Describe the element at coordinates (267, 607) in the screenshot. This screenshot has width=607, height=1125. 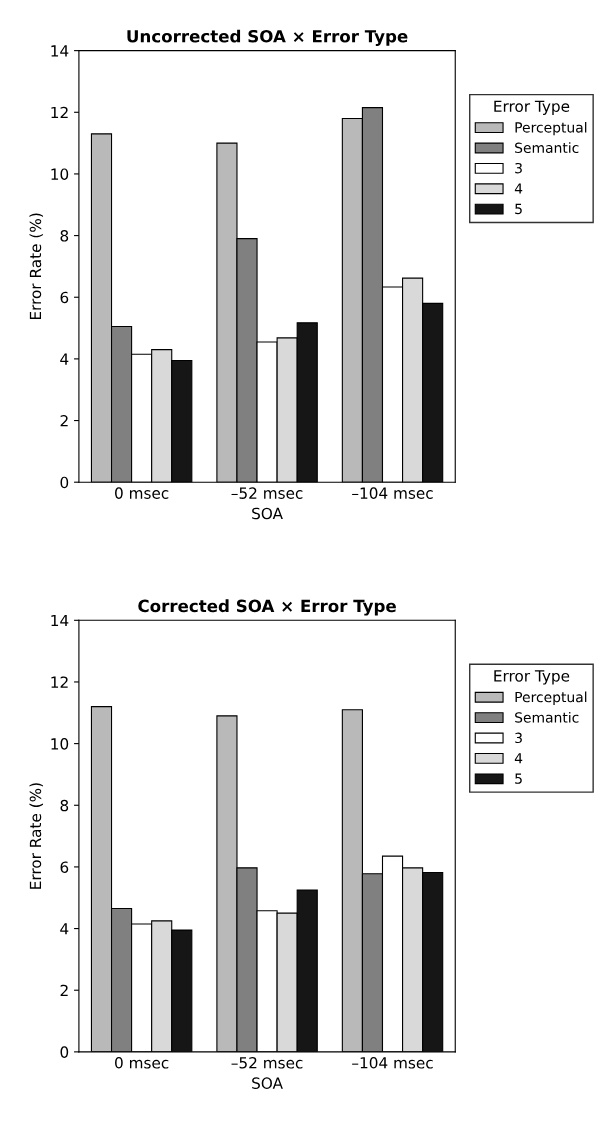
I see `chart-title: Corrected SOA × Error Type` at that location.